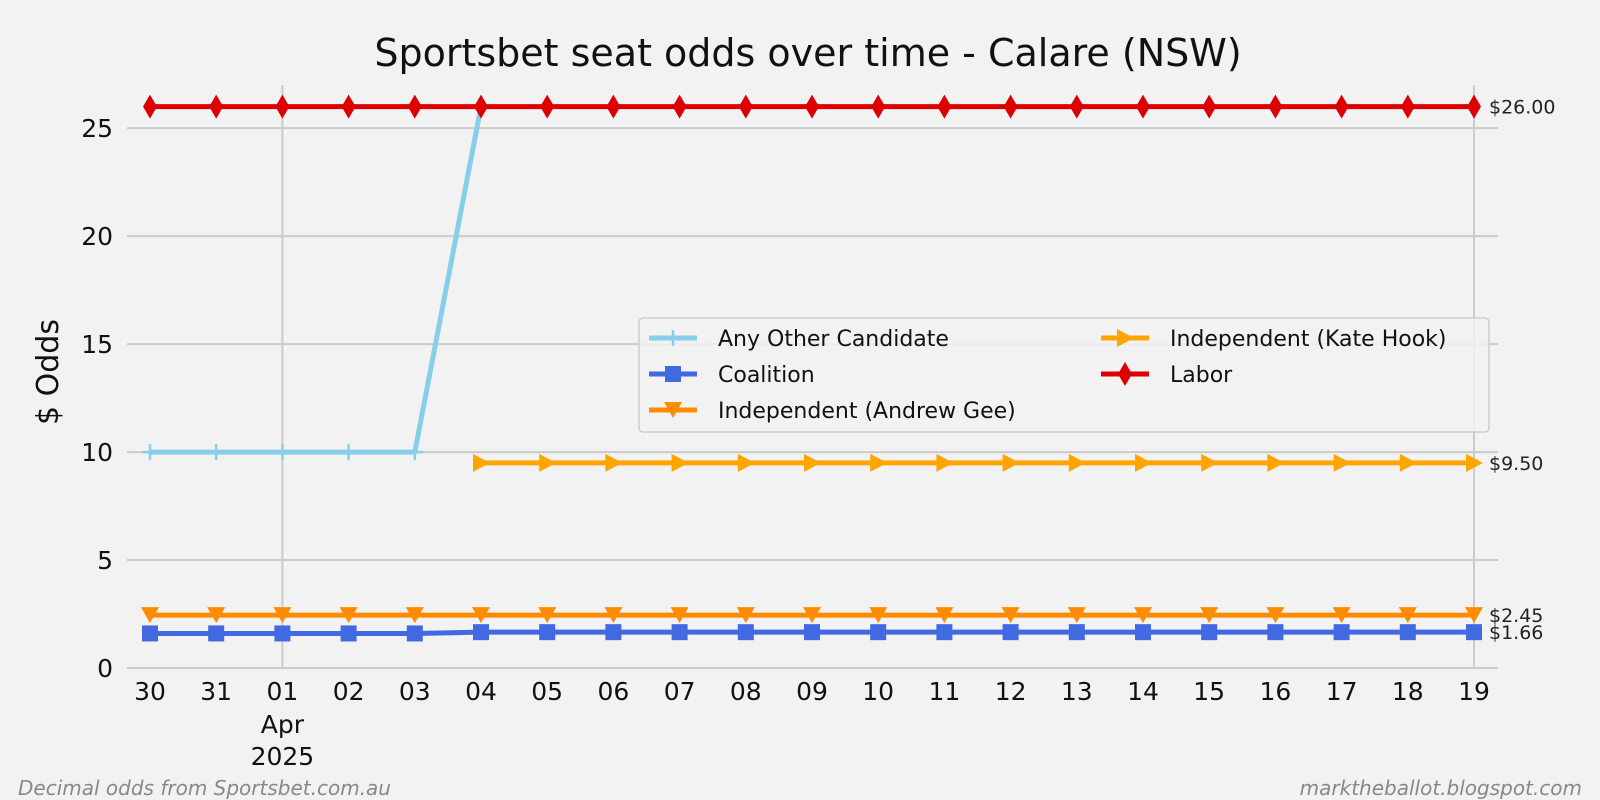 This screenshot has height=800, width=1600. I want to click on legend-item: Independent (Andrew Gee), so click(832, 411).